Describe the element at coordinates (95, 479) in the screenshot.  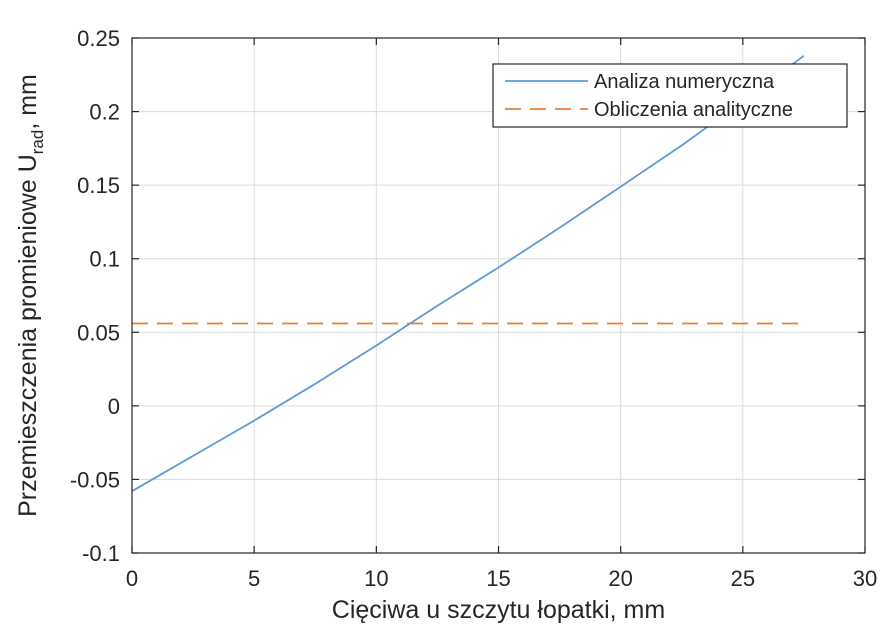
I see `y-tick-label: -0.05` at that location.